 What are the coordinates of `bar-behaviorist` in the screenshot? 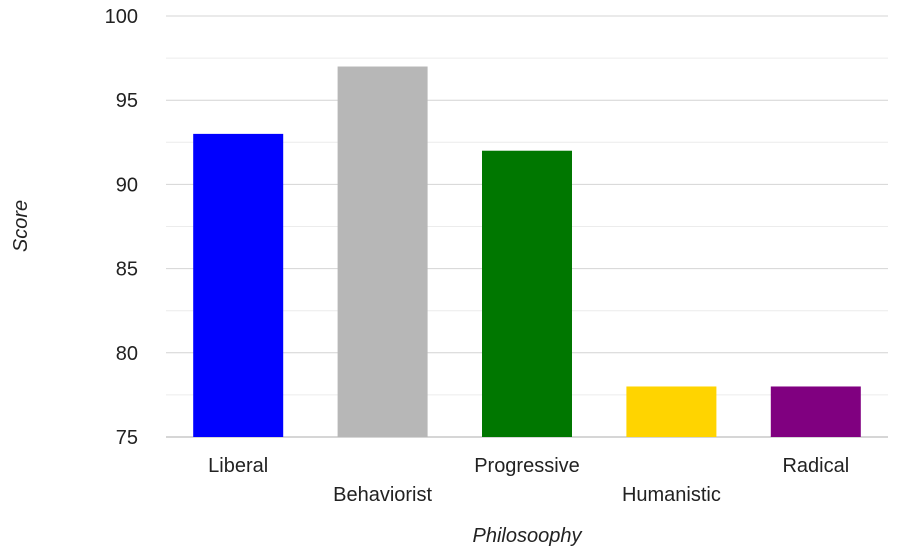 It's located at (382, 252).